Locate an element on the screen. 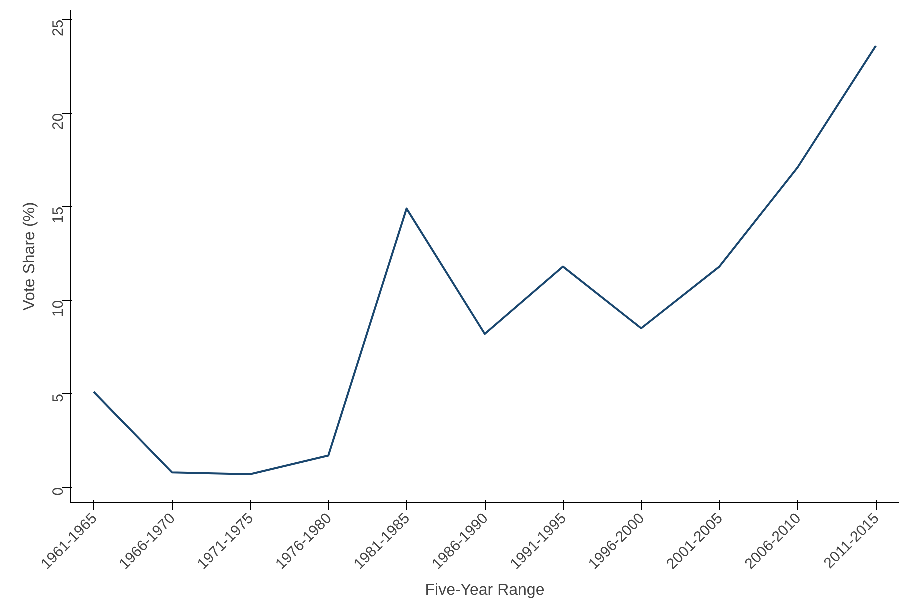 This screenshot has width=919, height=602. y-tick-label: 0 is located at coordinates (58, 492).